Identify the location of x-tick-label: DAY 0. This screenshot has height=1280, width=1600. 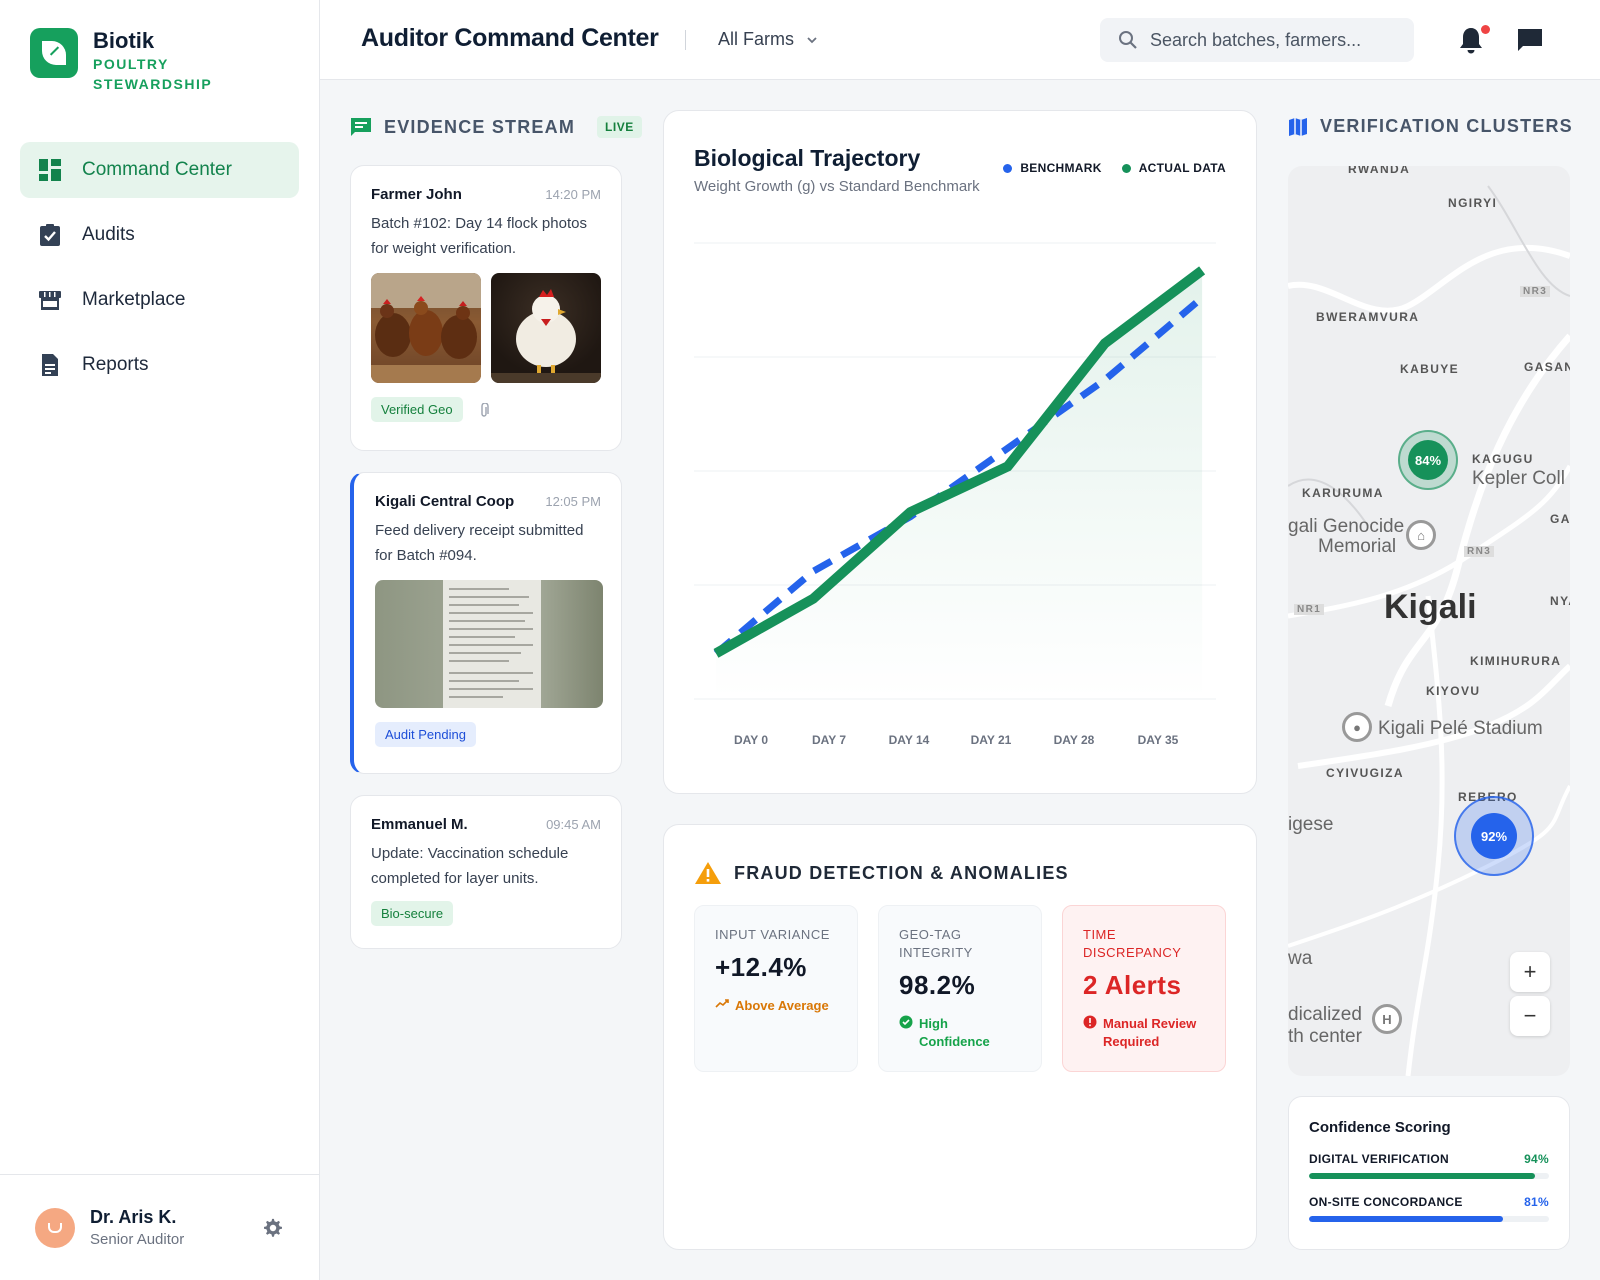
(751, 740).